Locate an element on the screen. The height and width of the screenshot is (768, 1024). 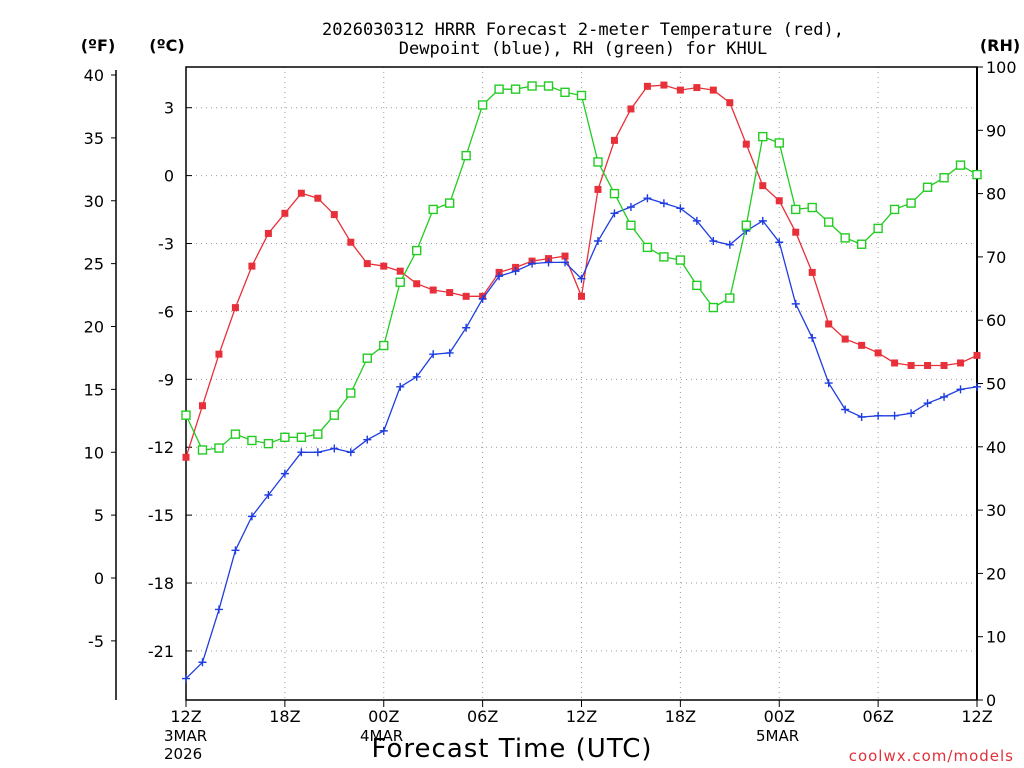
rh-tick-label: 100 is located at coordinates (1001, 67).